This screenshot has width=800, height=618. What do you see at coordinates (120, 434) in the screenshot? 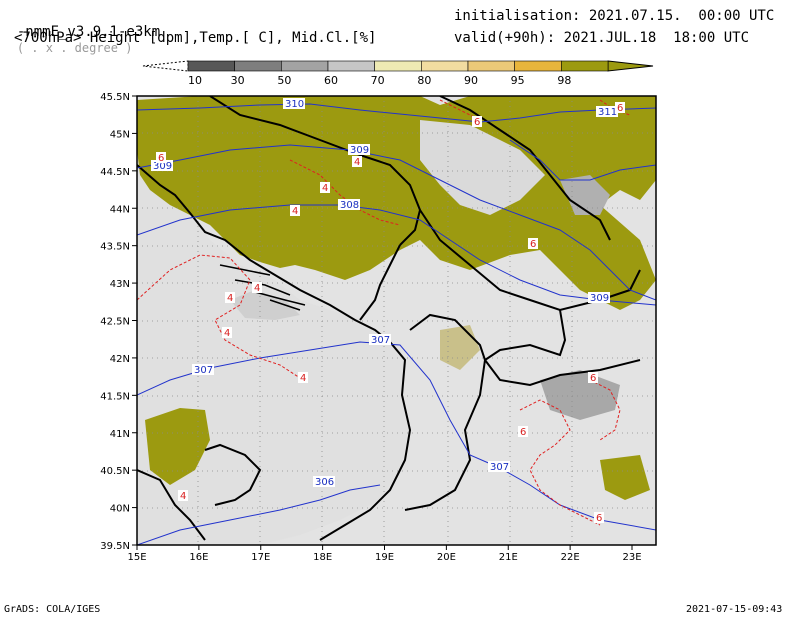
I see `lat-label: 41N` at bounding box center [120, 434].